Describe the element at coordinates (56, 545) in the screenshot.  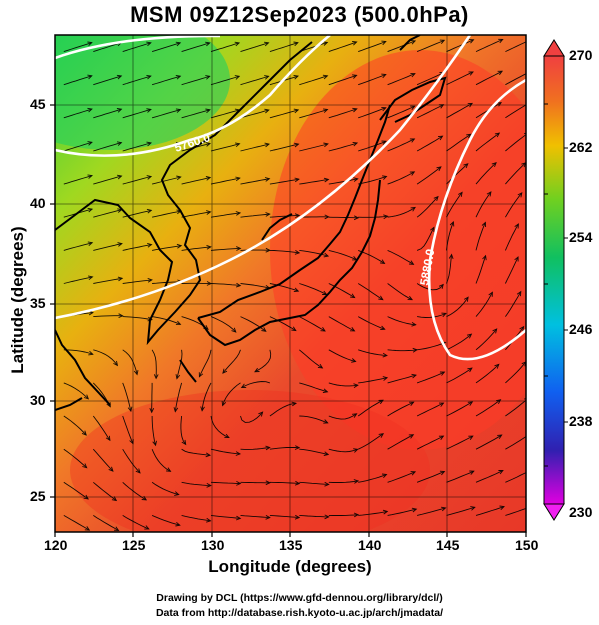
I see `x-tick-label: 120` at that location.